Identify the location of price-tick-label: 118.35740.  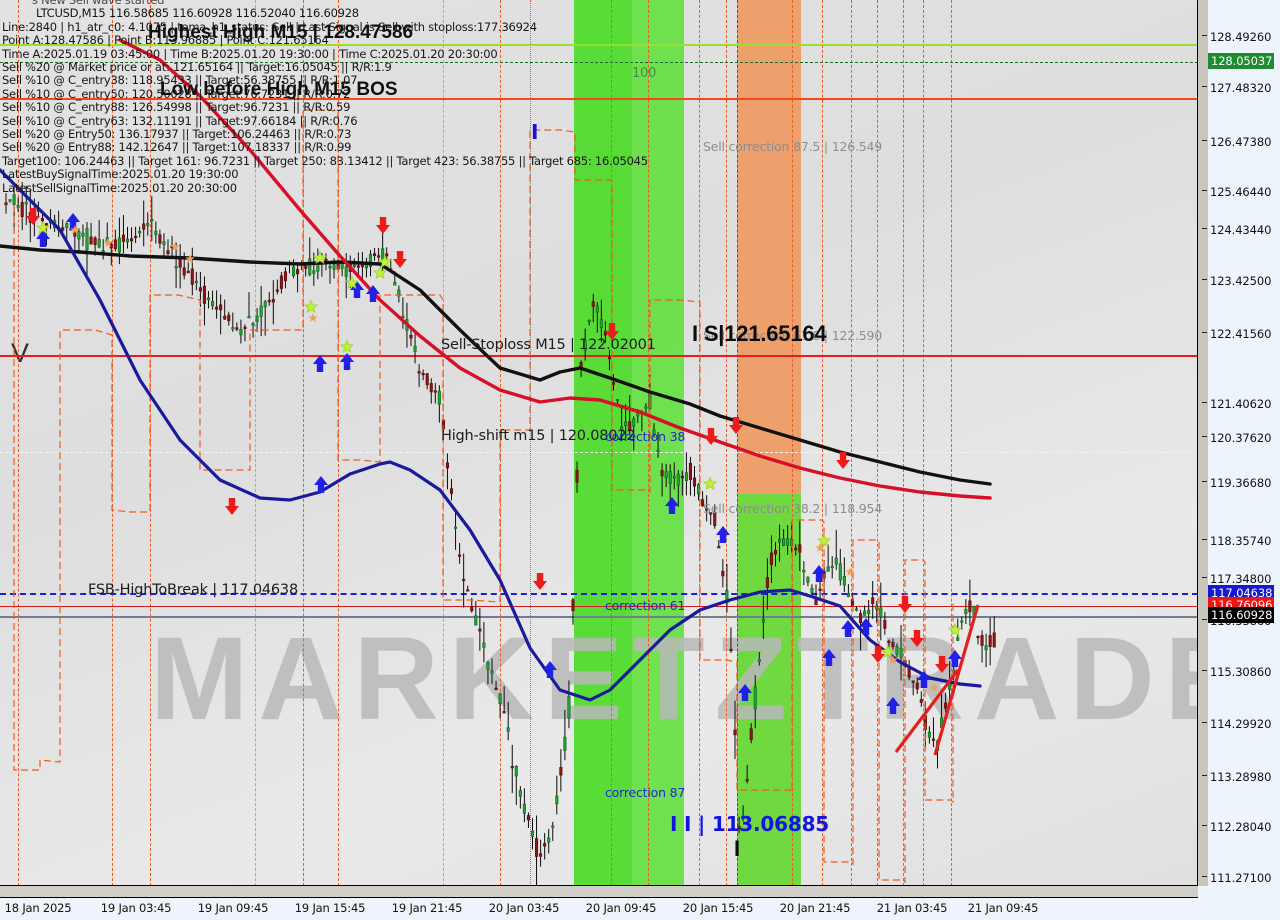
(1241, 541).